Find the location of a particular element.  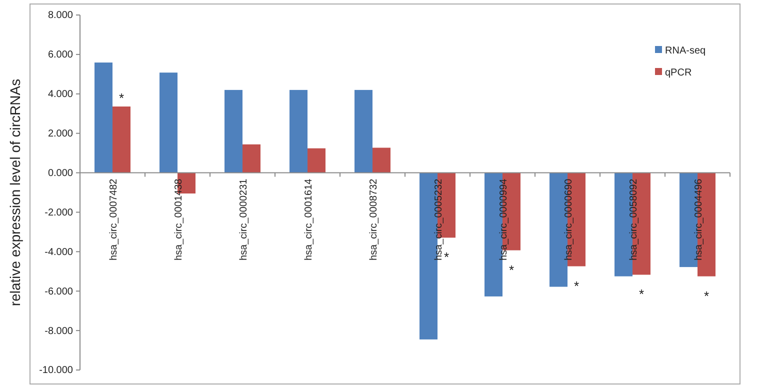

y-tick-label: -10.000 is located at coordinates (56, 370).